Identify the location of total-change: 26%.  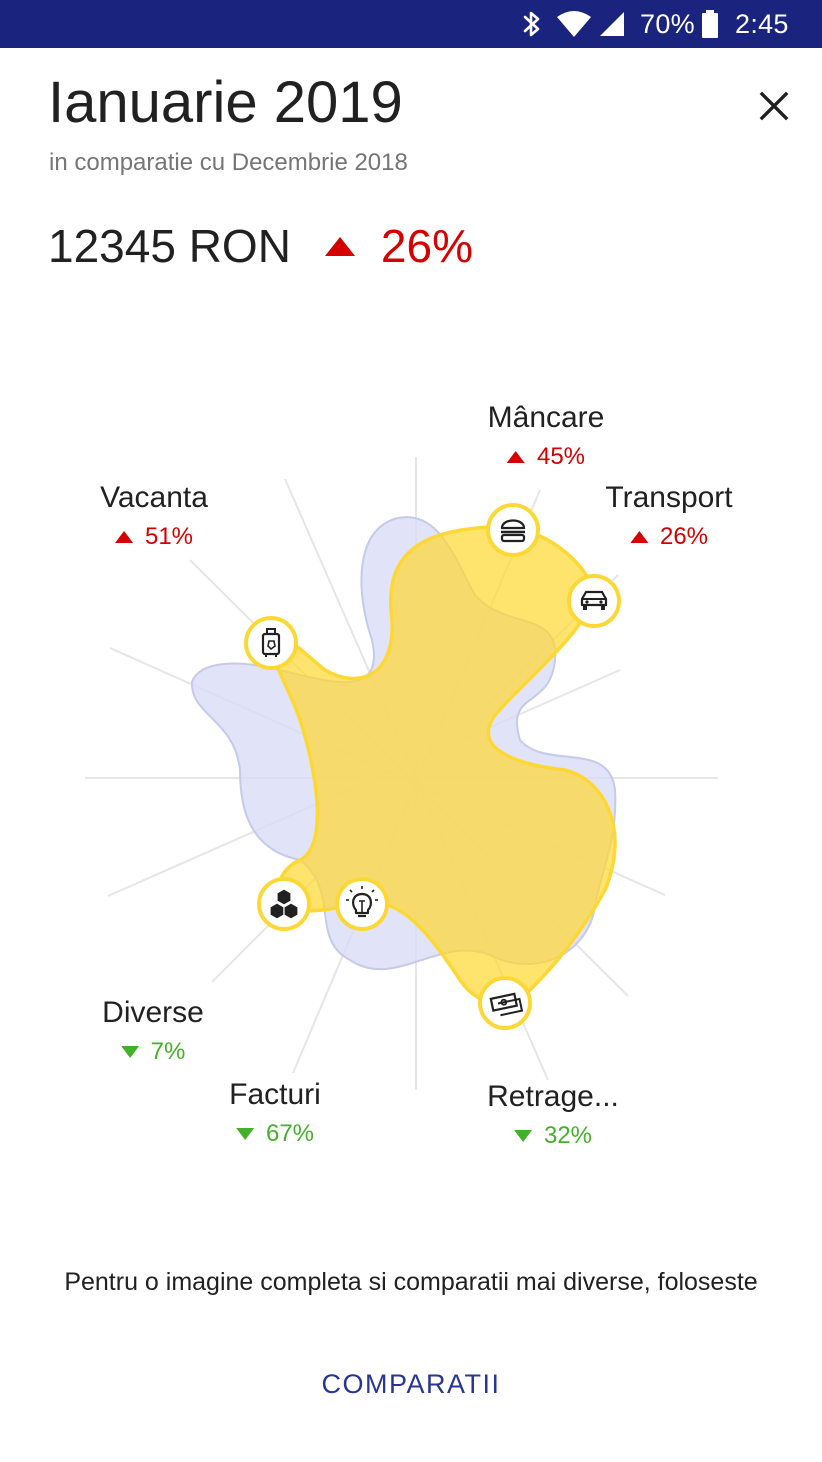
(398, 246).